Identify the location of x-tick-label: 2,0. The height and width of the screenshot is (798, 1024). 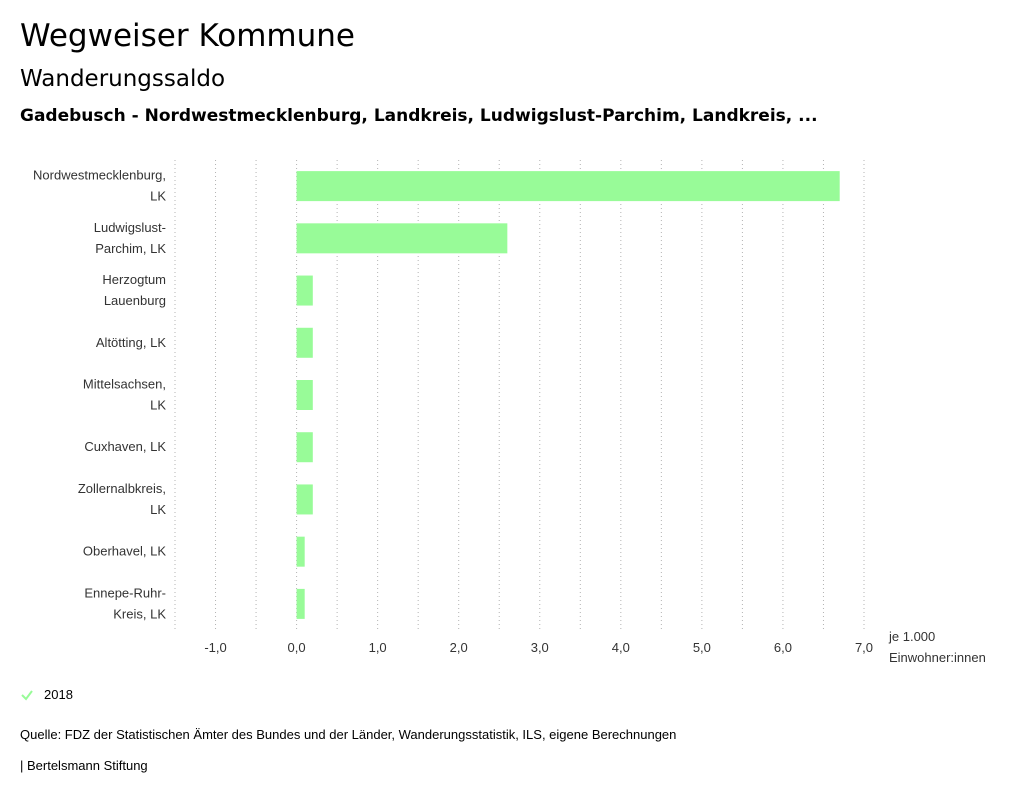
(459, 647).